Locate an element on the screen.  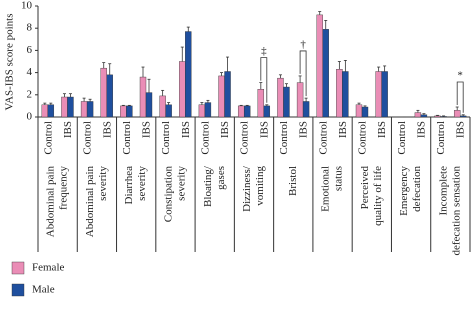
group-label: frequency is located at coordinates (64, 188).